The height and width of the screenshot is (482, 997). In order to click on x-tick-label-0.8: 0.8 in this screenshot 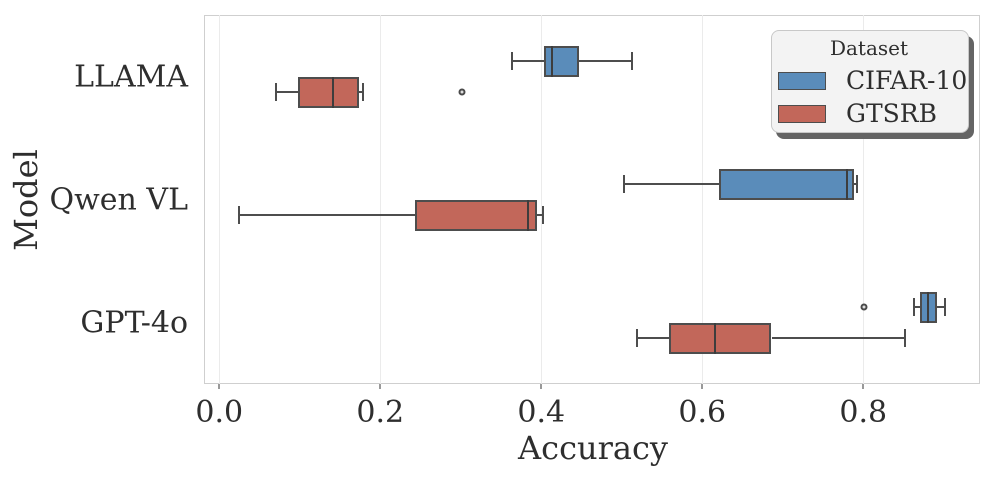, I will do `click(863, 412)`.